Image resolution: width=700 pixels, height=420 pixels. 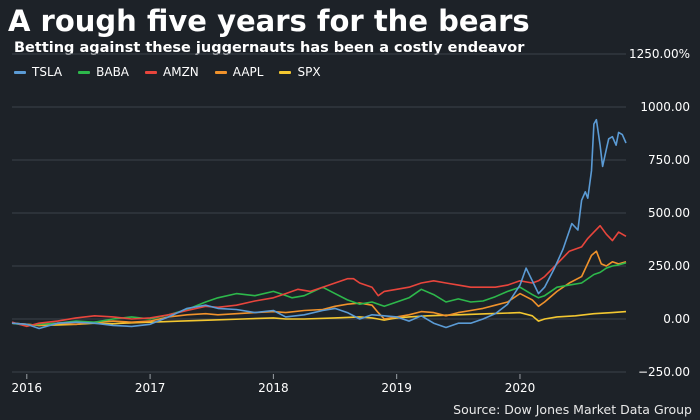 I want to click on legend-swatch-aapl, so click(x=220, y=72).